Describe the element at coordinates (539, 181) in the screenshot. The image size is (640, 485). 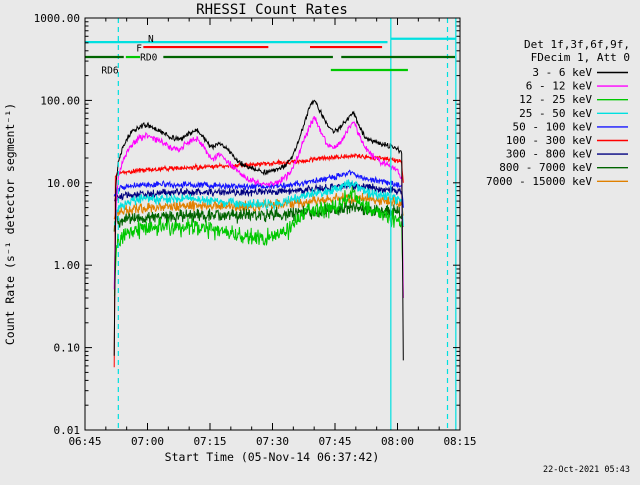
I see `legend-entry-label: 7000 - 15000 keV` at that location.